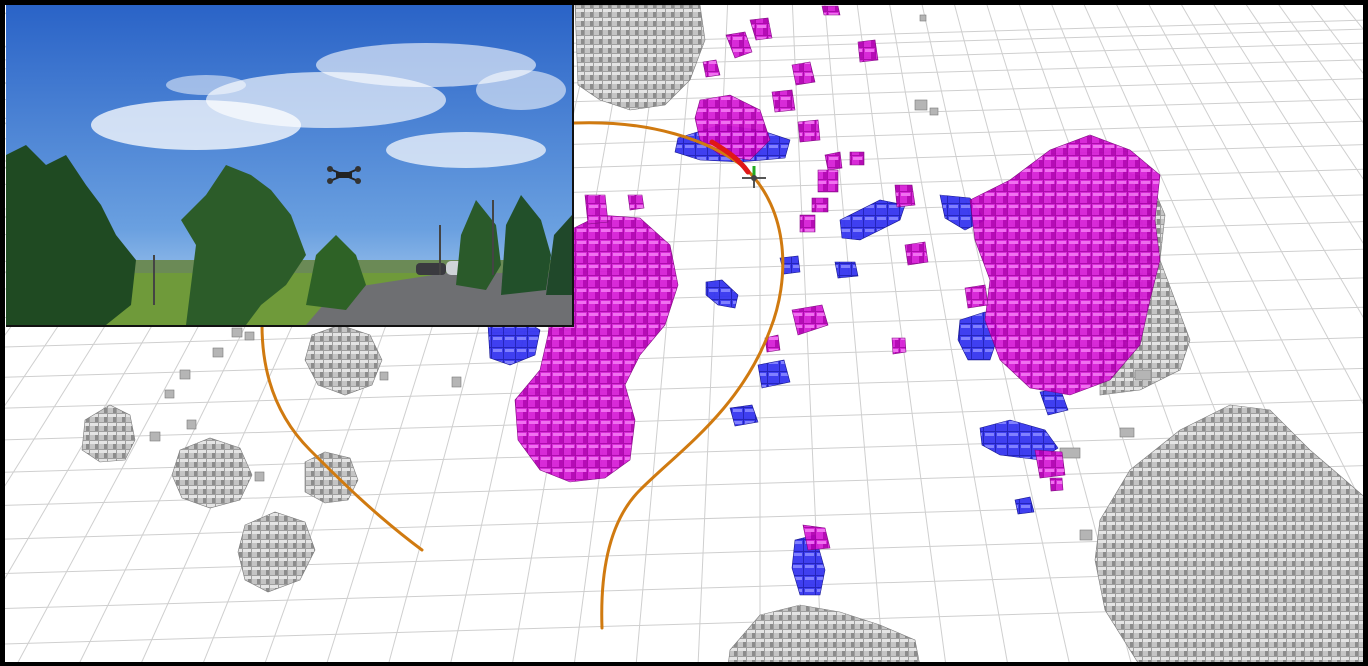 This screenshot has height=666, width=1368. Describe the element at coordinates (328, 105) in the screenshot. I see `clouds` at that location.